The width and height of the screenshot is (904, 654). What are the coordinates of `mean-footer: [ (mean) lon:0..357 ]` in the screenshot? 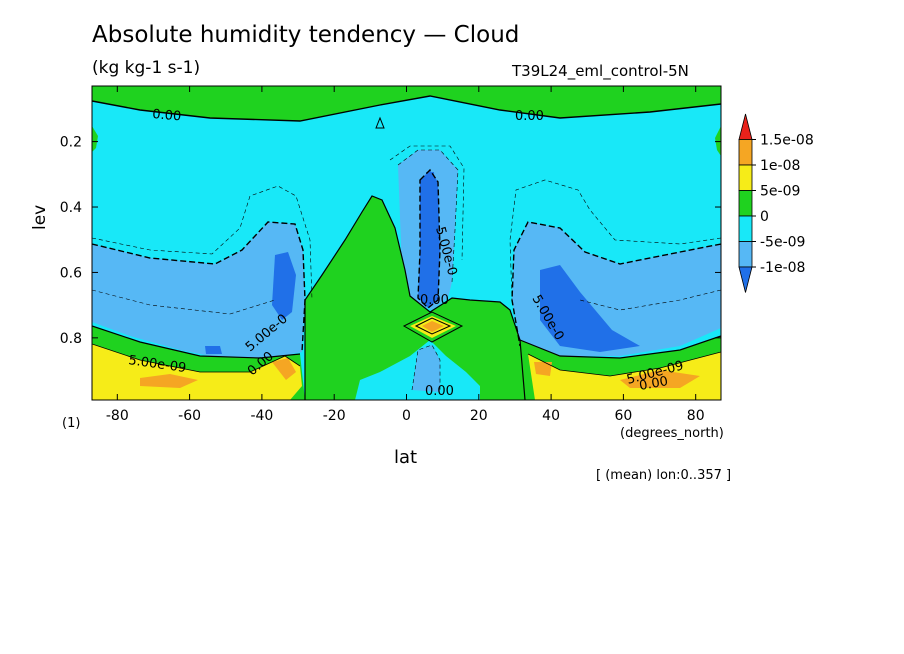 It's located at (664, 475).